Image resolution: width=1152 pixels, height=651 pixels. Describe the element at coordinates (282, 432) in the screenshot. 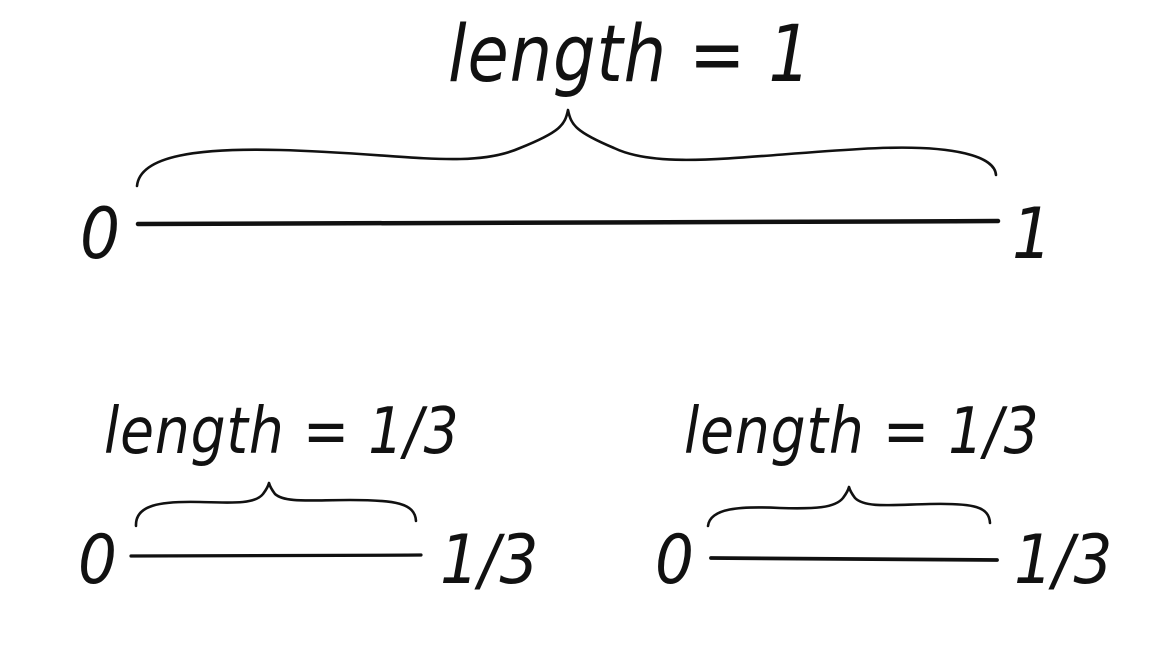

I see `bottom-left-length-label: length = 1/3` at that location.